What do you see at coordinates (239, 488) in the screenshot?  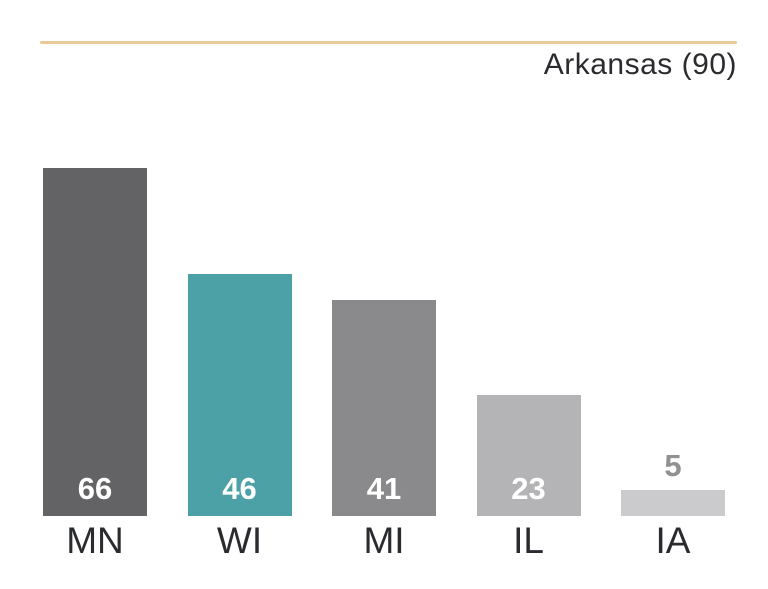 I see `value-label-wi: 46` at bounding box center [239, 488].